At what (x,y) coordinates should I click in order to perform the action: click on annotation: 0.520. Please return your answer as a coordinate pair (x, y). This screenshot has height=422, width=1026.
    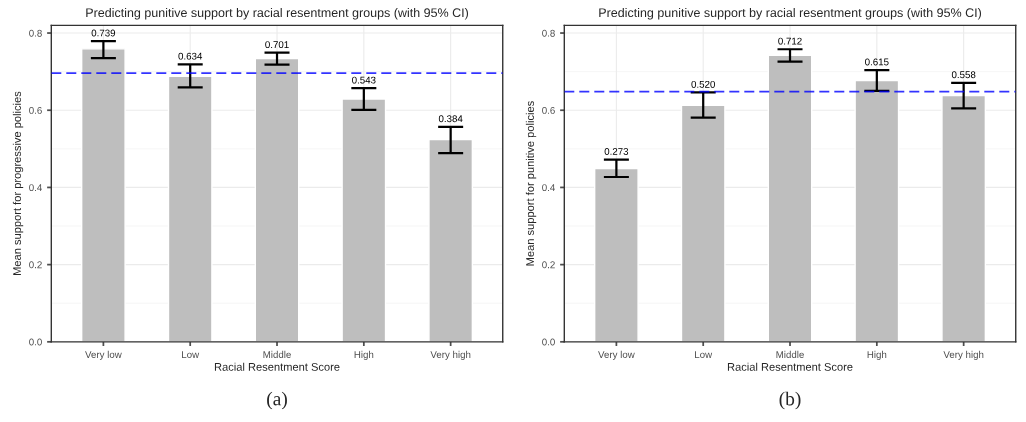
    Looking at the image, I should click on (703, 84).